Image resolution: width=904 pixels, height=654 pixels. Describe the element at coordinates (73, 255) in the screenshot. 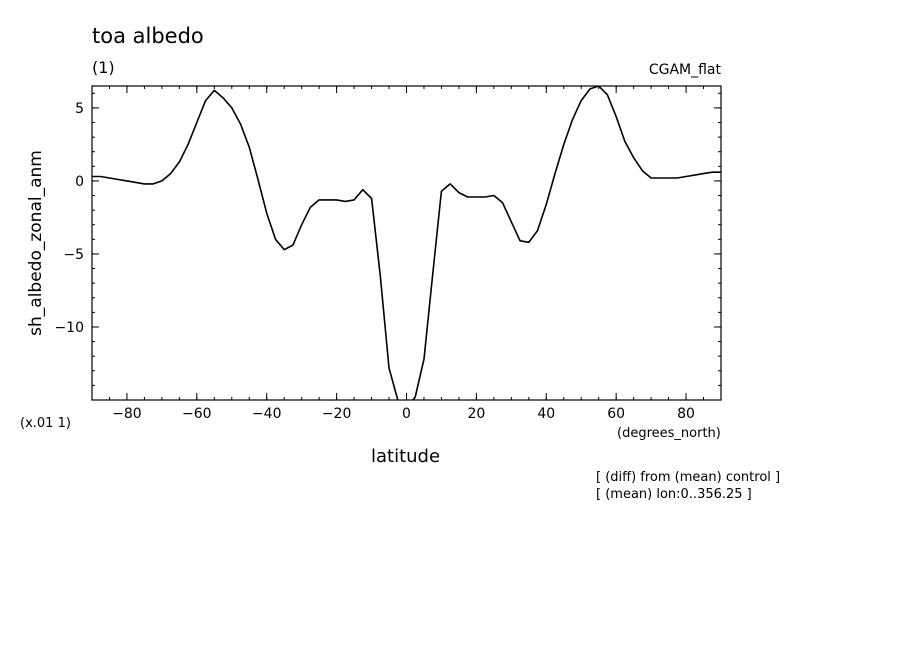

I see `y-tick-label: −5` at that location.